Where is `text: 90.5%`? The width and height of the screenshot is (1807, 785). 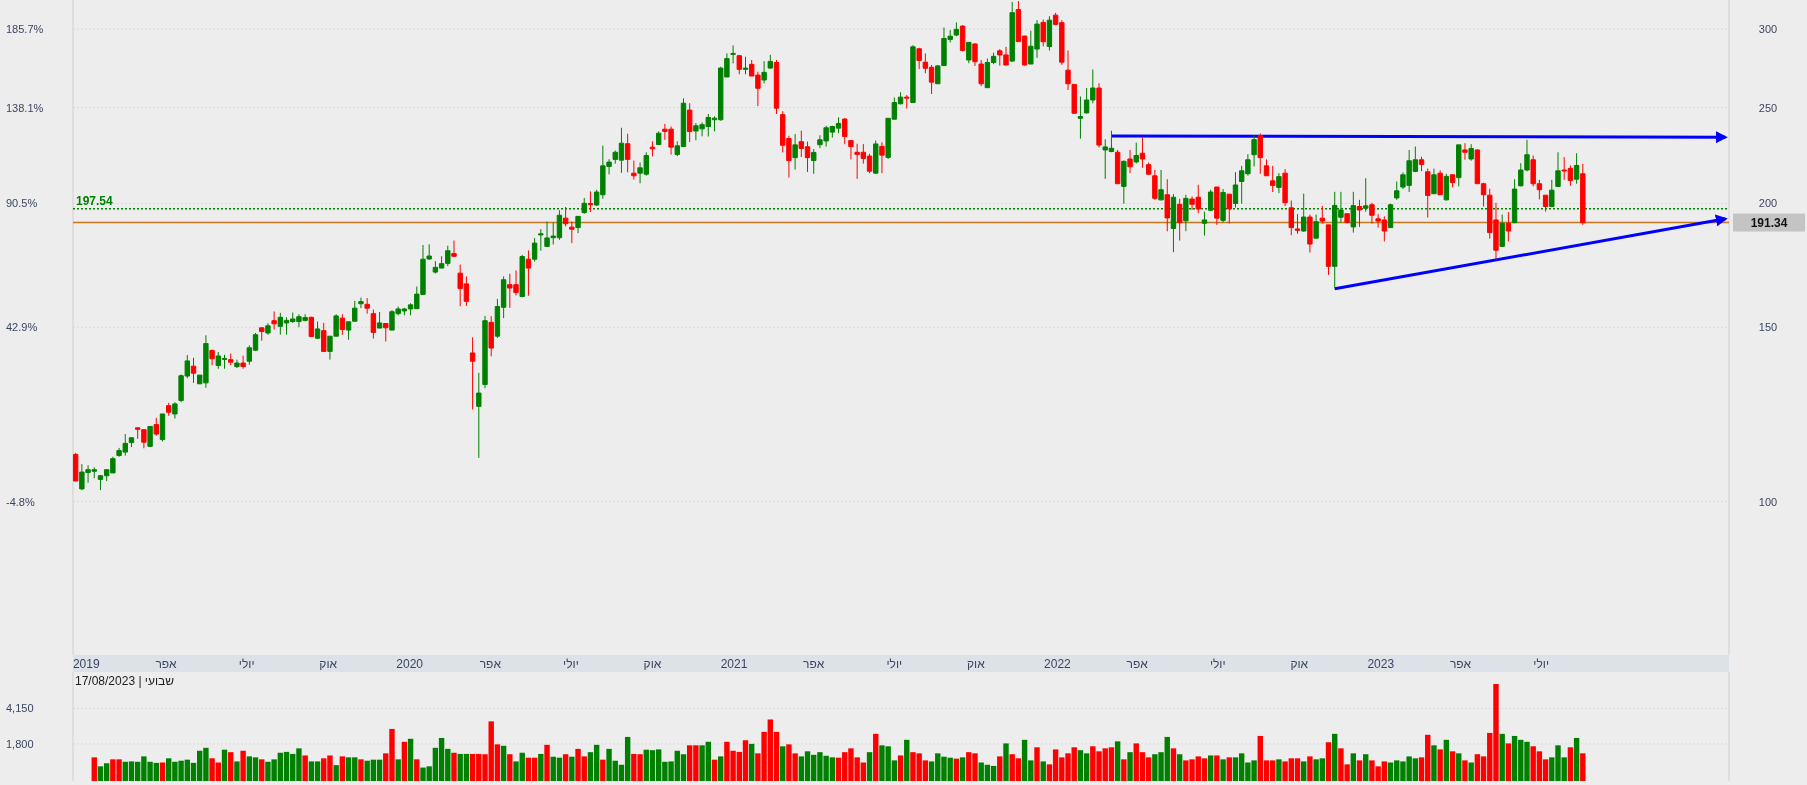 text: 90.5% is located at coordinates (22, 203).